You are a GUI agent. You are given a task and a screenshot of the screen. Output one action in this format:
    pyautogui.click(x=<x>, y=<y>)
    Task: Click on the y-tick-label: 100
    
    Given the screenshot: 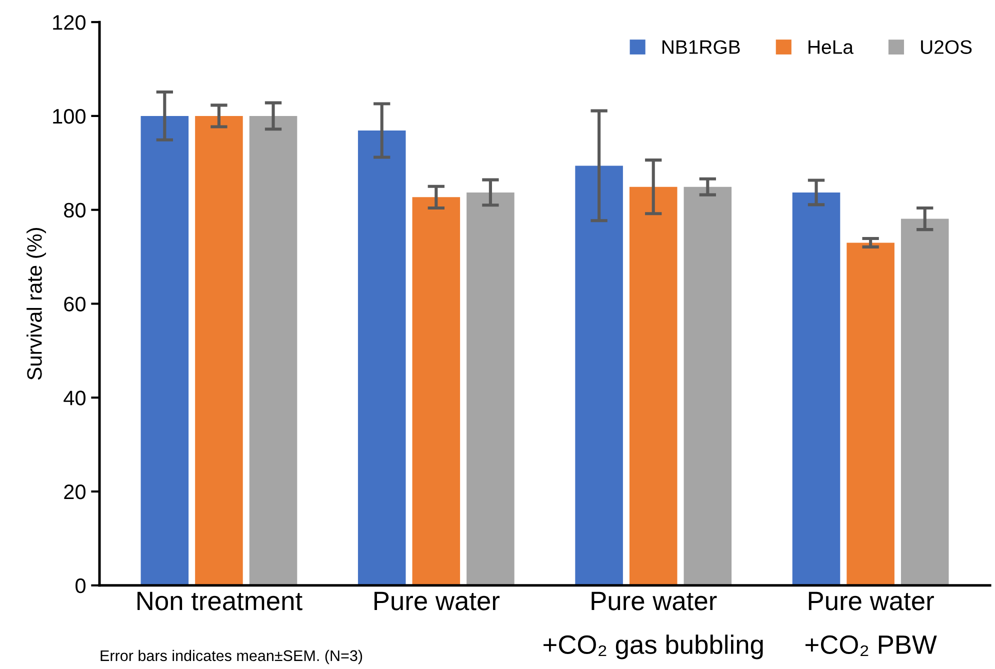 What is the action you would take?
    pyautogui.click(x=69, y=116)
    